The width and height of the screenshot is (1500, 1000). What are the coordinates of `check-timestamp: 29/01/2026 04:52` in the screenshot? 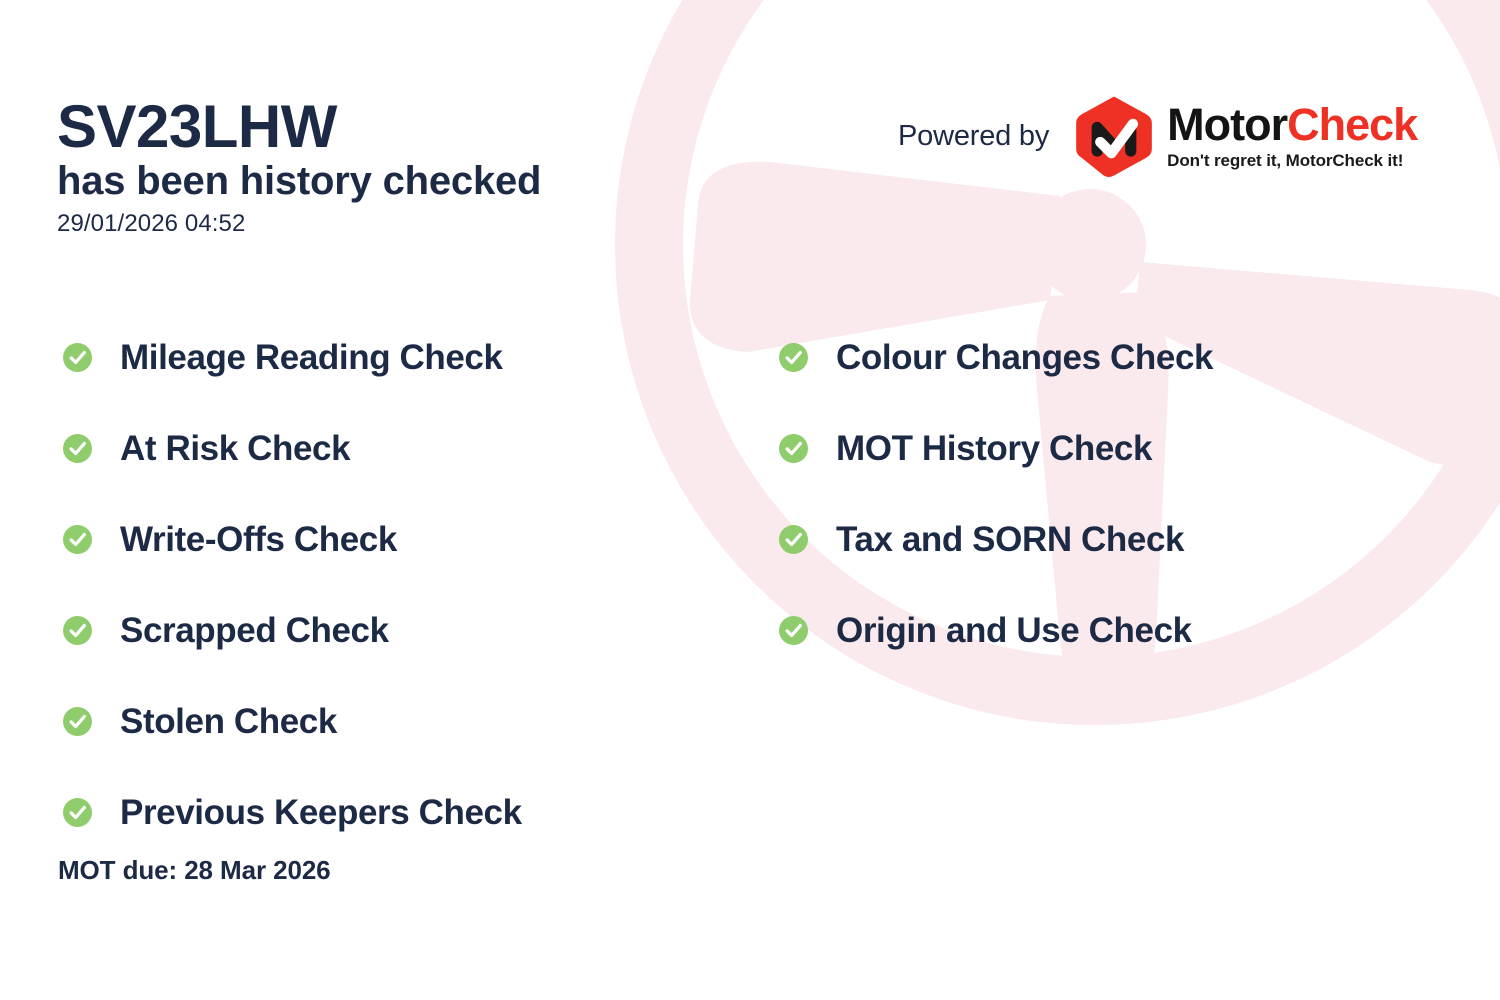 It's located at (151, 223).